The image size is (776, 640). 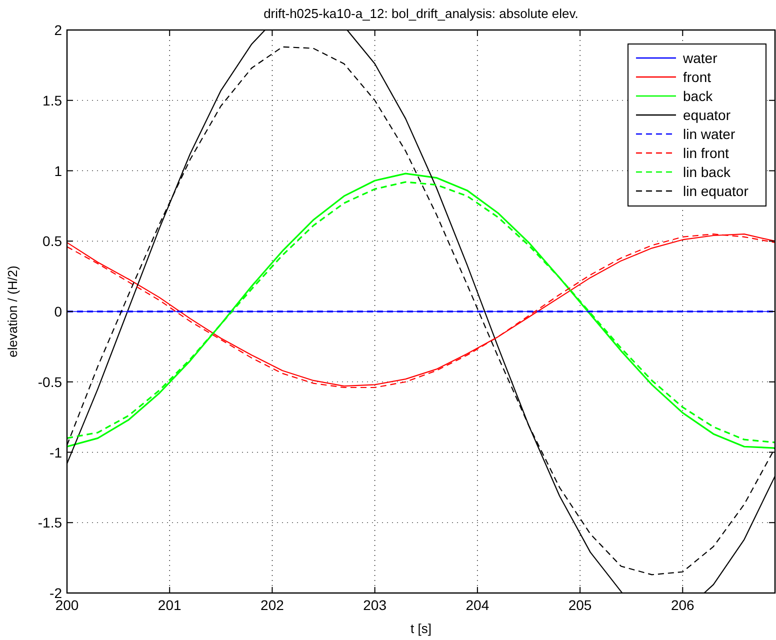 I want to click on y-tick-label: -1, so click(x=56, y=452).